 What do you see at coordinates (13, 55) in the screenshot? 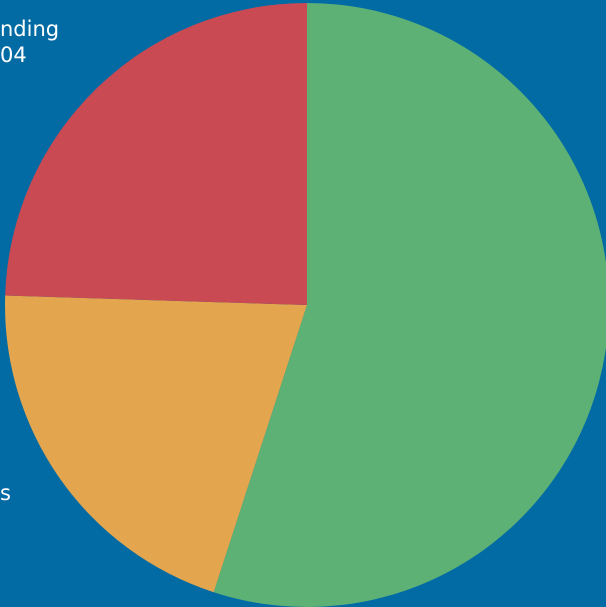
I see `slice-label-fragment: 04` at bounding box center [13, 55].